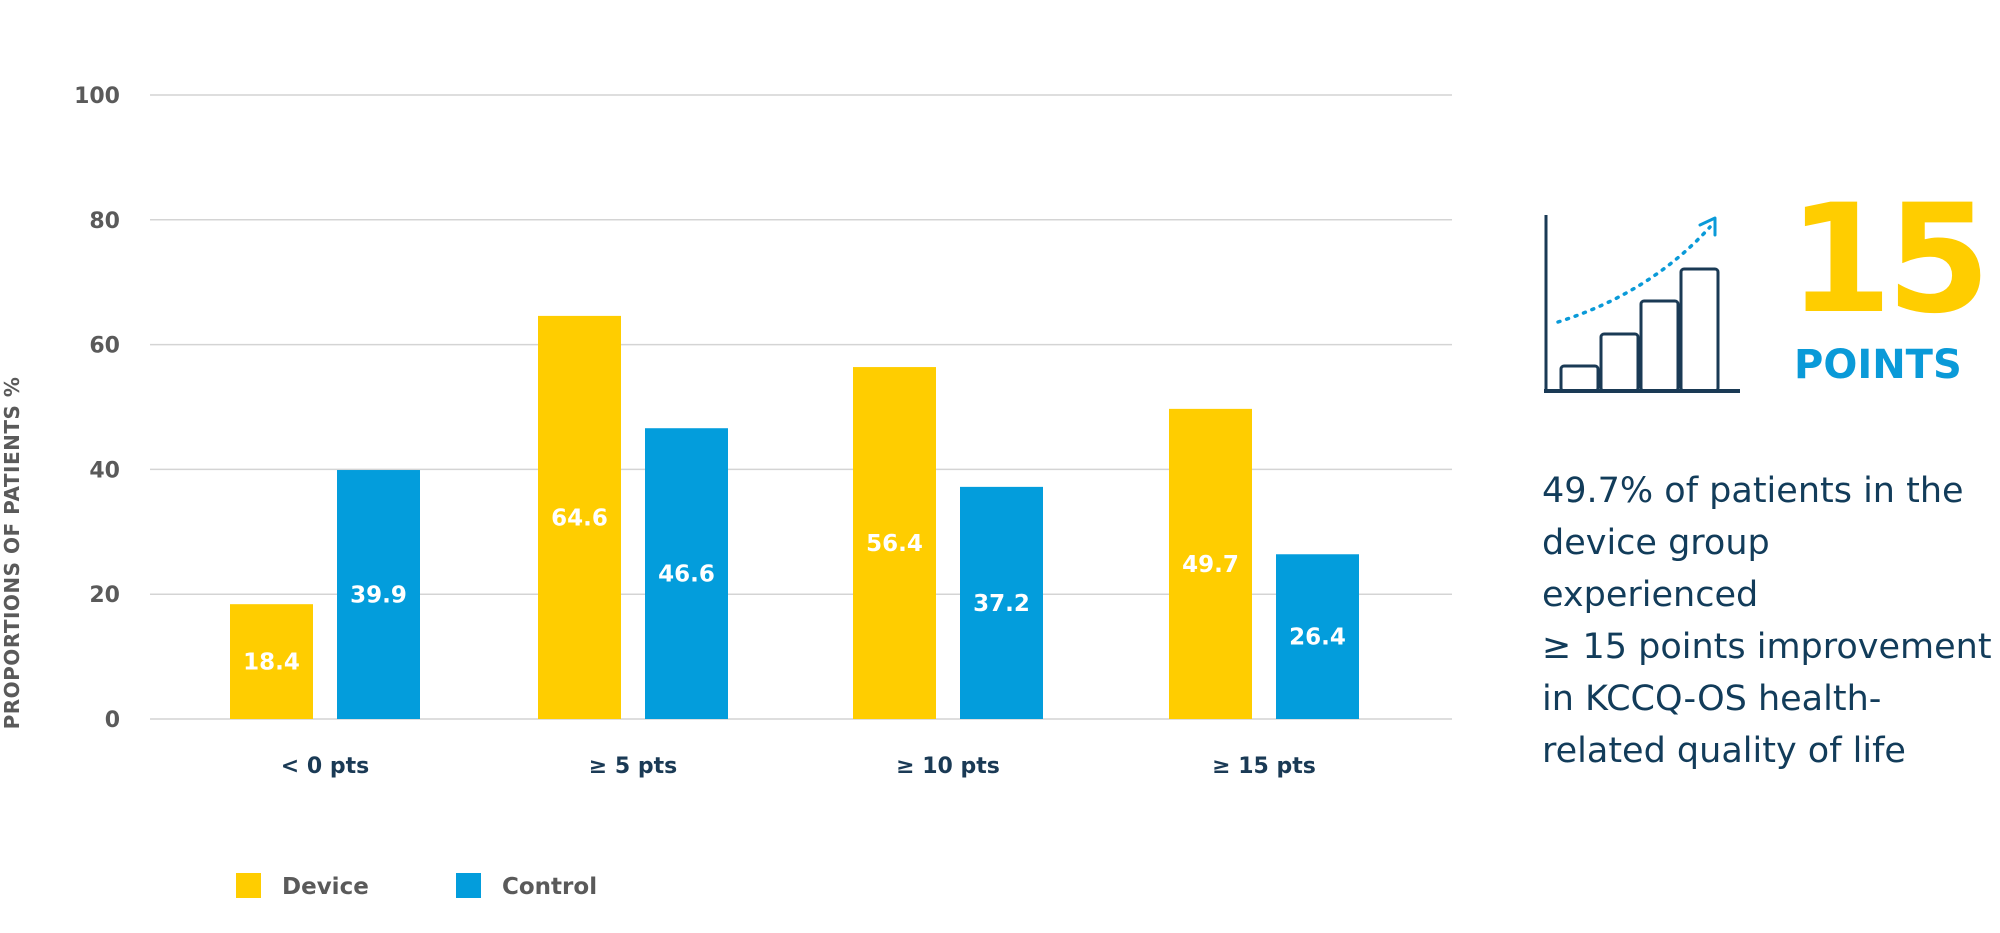  What do you see at coordinates (104, 346) in the screenshot?
I see `y-tick-label: 60` at bounding box center [104, 346].